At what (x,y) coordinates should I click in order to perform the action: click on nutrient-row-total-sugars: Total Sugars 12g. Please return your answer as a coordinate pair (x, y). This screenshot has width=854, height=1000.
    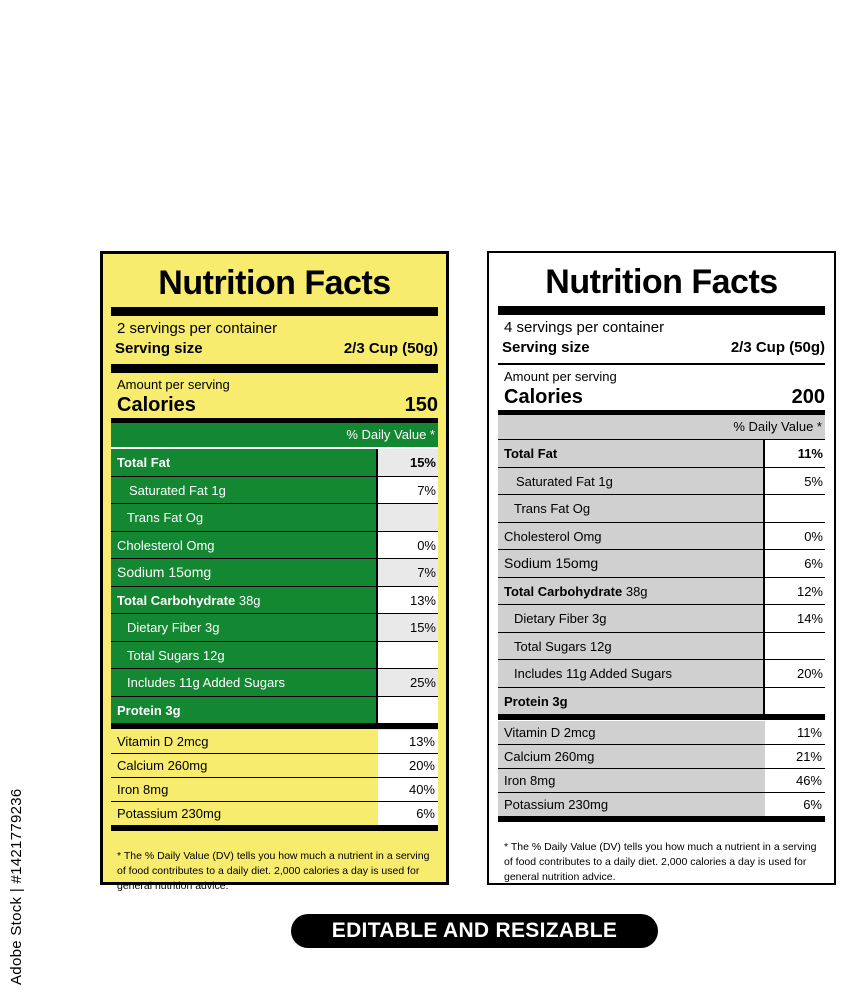
    Looking at the image, I should click on (661, 646).